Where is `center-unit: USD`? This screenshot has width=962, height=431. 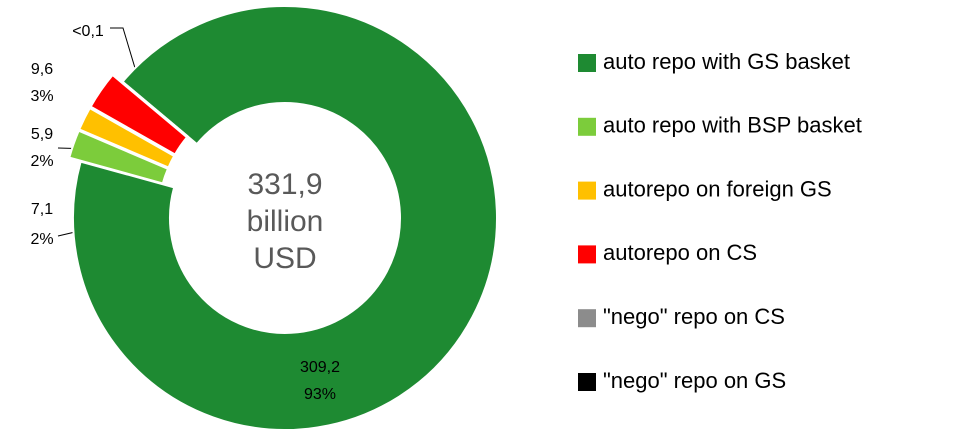 center-unit: USD is located at coordinates (284, 258).